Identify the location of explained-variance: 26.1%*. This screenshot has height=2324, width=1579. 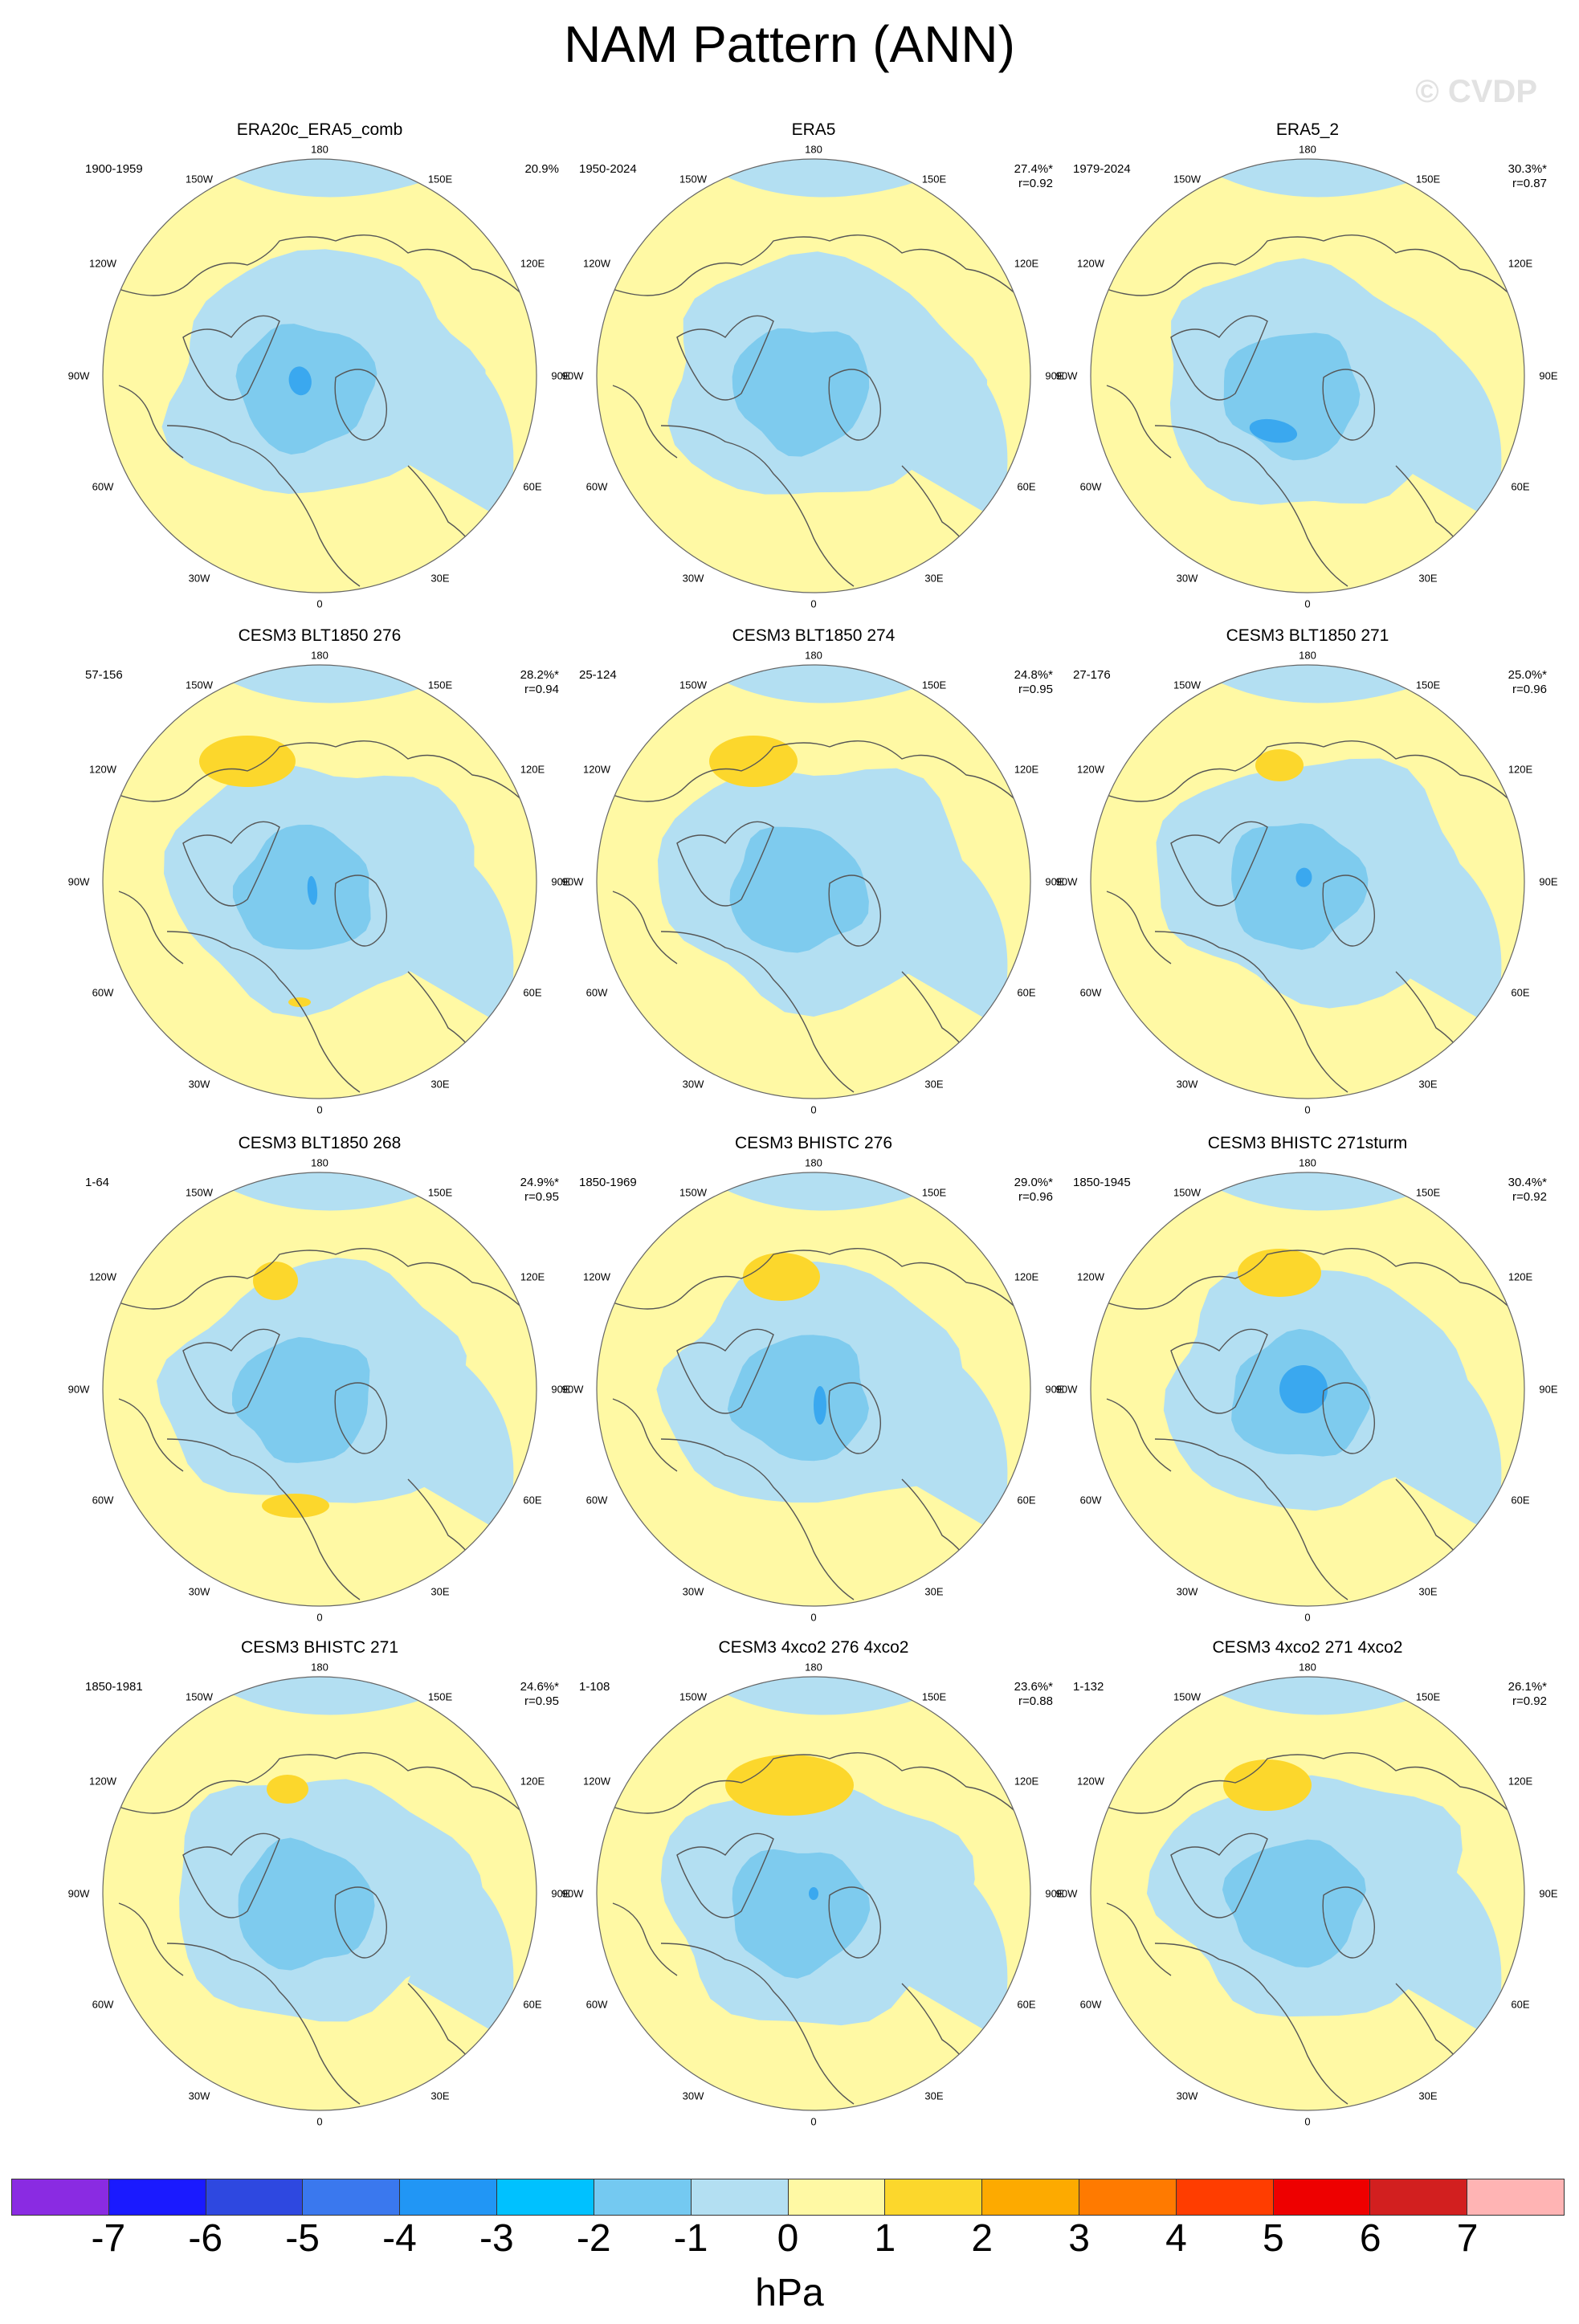
(1527, 1687).